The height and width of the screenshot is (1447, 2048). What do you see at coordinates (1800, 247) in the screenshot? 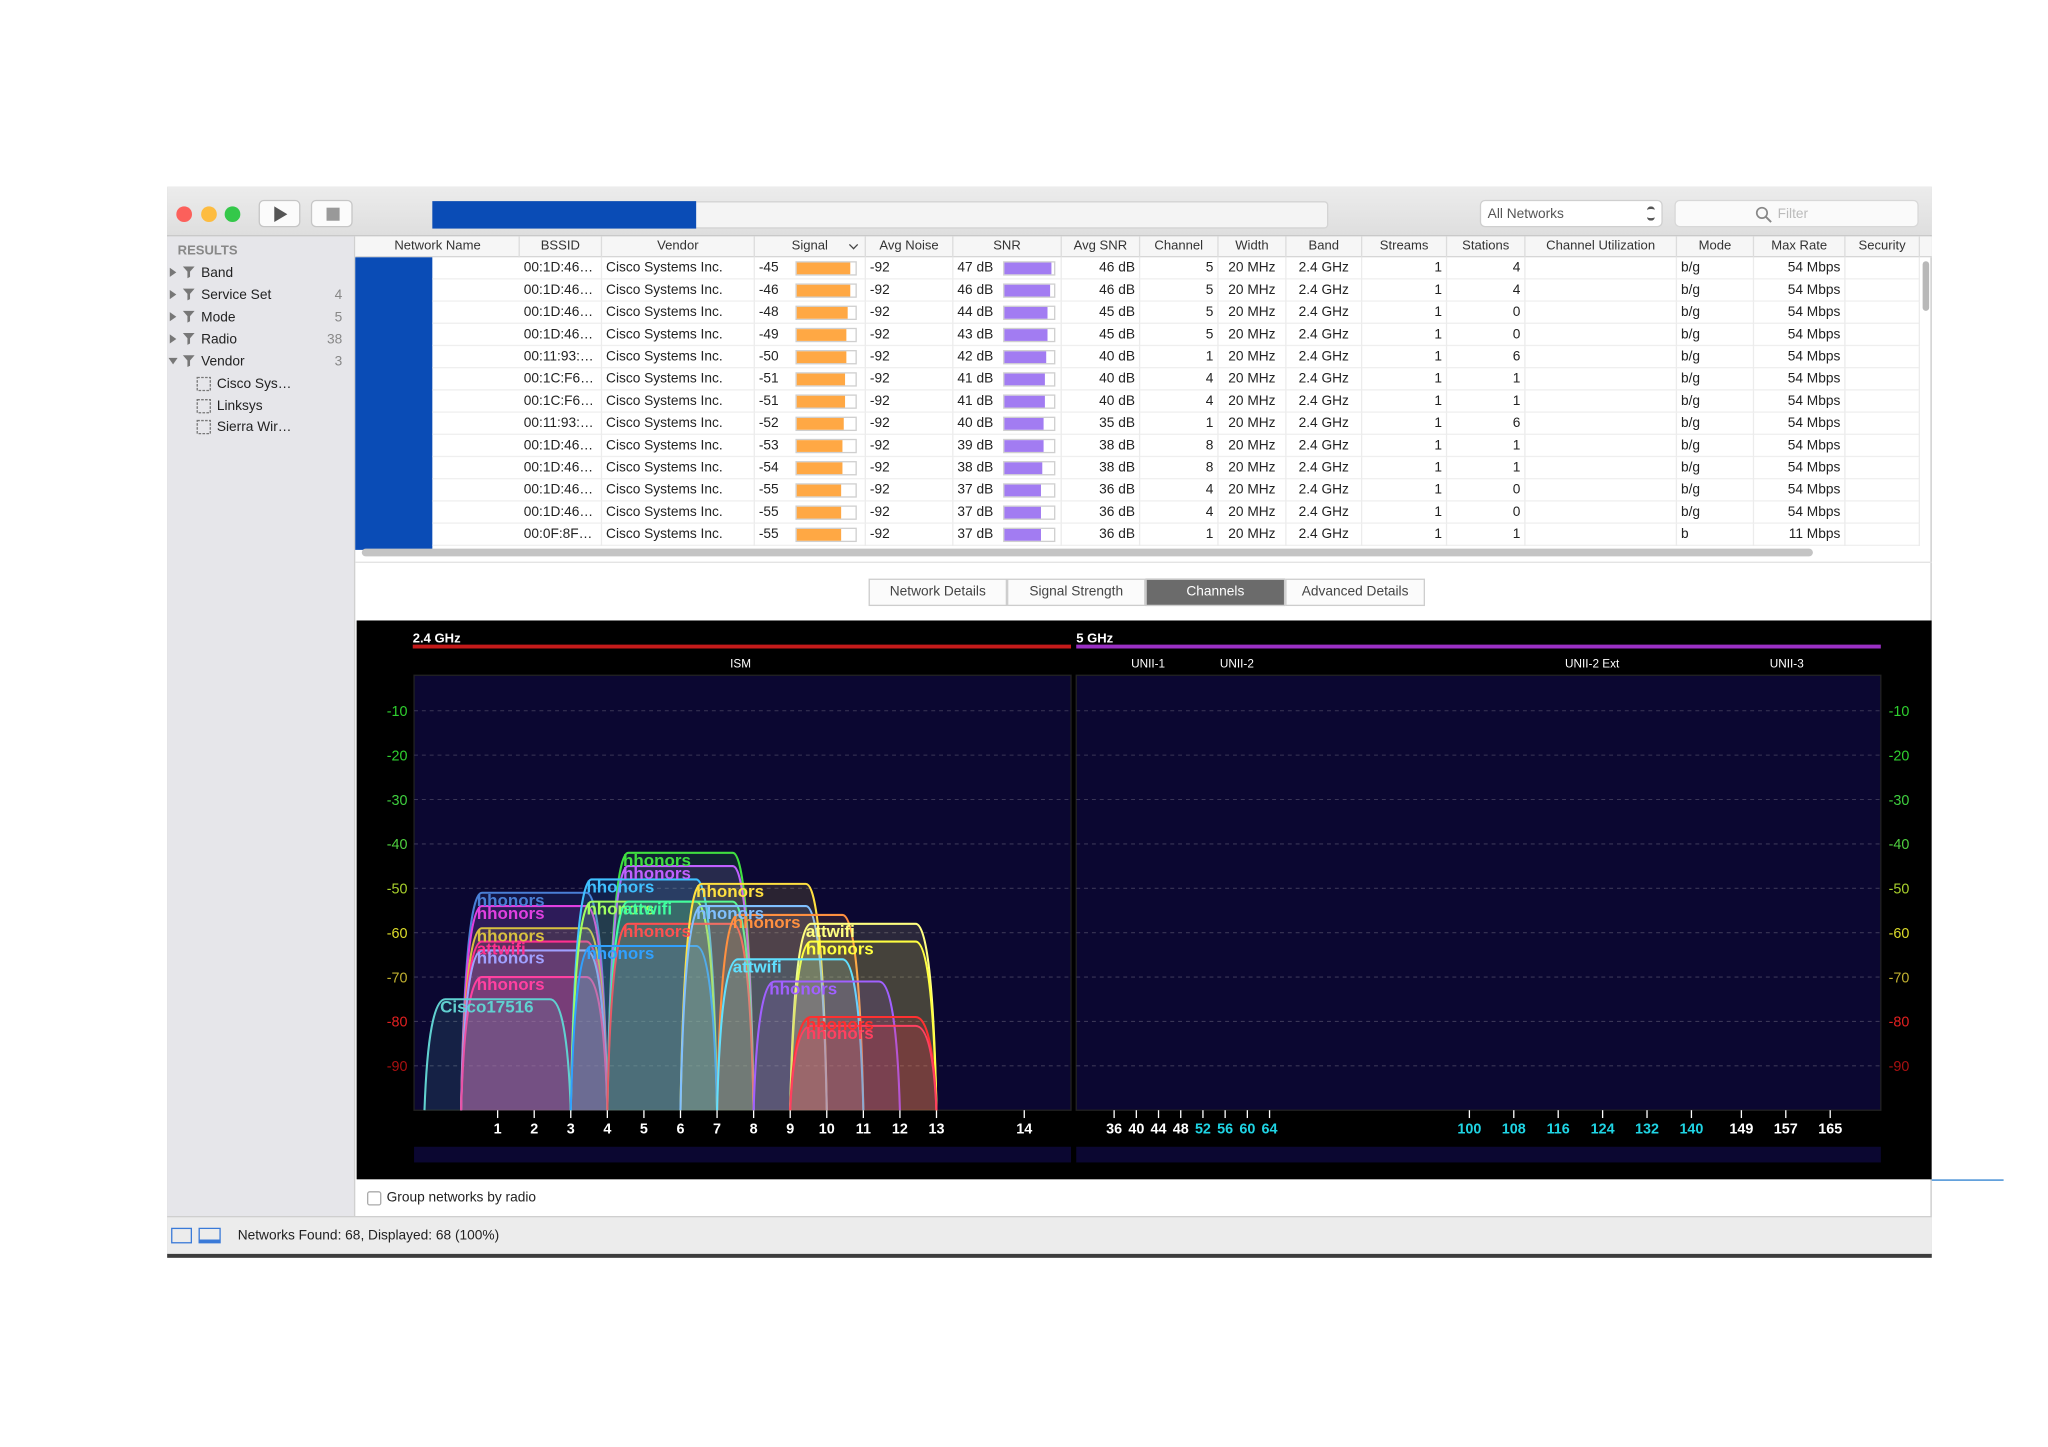
I see `column-header: Max Rate` at bounding box center [1800, 247].